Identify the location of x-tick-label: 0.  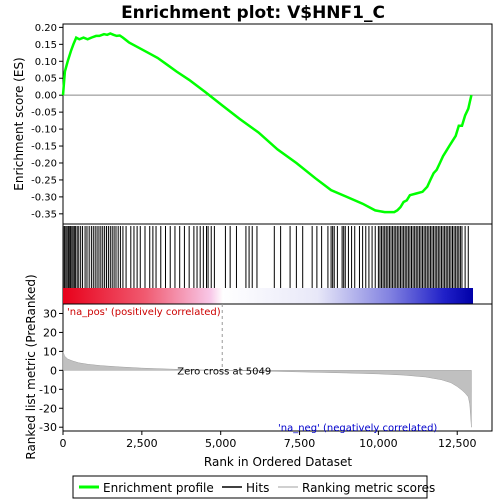
(63, 443).